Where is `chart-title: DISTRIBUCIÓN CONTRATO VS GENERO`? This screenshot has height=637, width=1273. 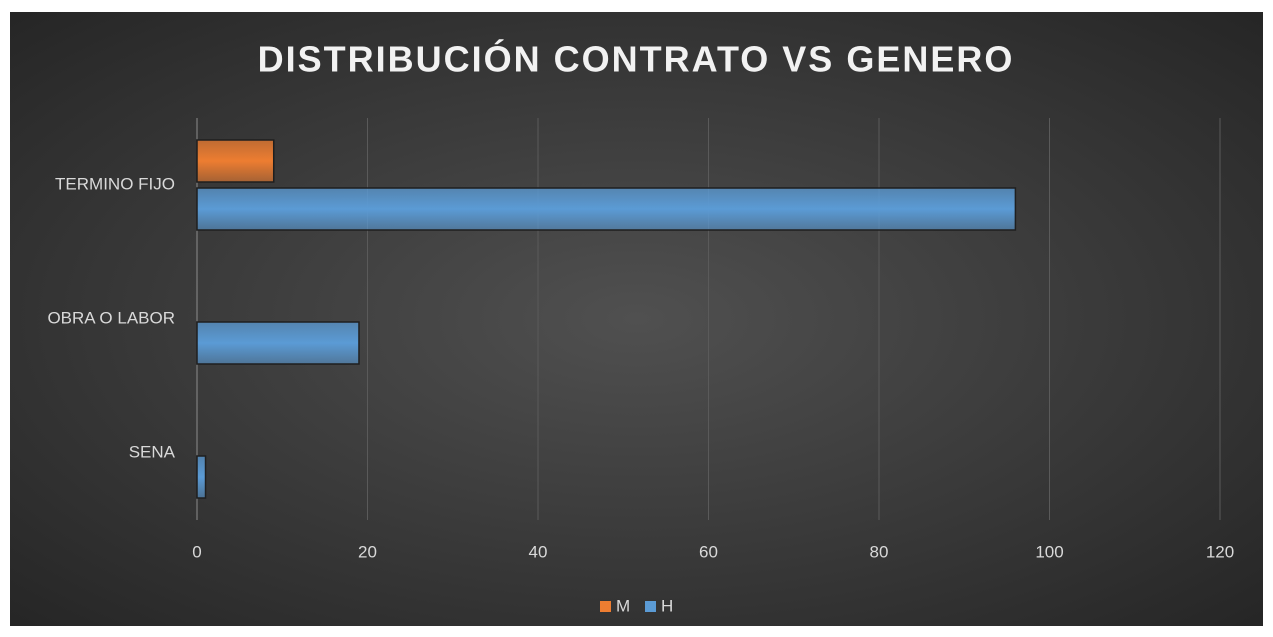 chart-title: DISTRIBUCIÓN CONTRATO VS GENERO is located at coordinates (636, 59).